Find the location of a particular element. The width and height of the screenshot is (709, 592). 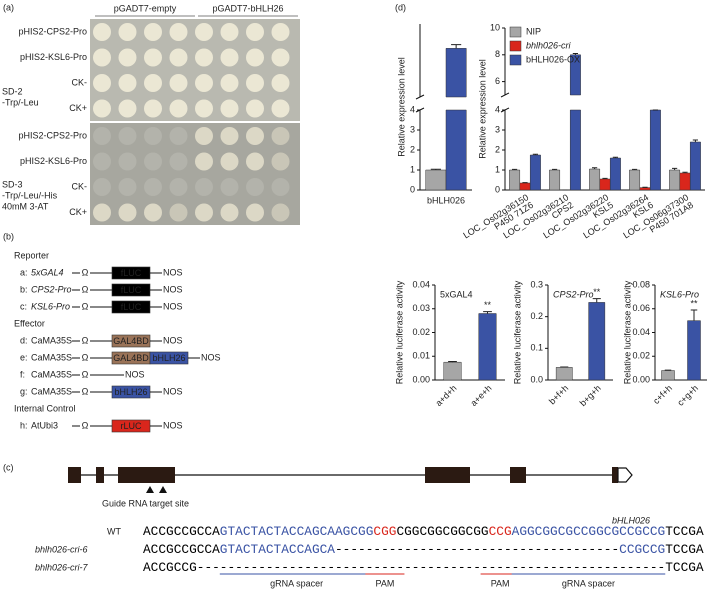

y-tick-label: 4 is located at coordinates (497, 109).